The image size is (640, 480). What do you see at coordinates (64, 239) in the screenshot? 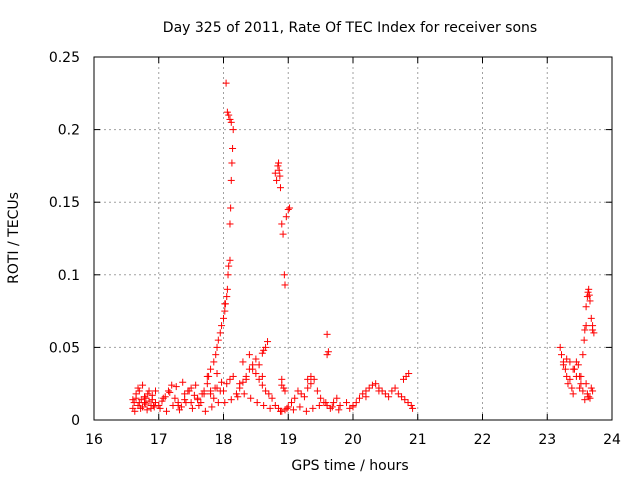
I see `y-tick-labels: 0 0.05 0.1 0.15 0.2 0.25` at bounding box center [64, 239].